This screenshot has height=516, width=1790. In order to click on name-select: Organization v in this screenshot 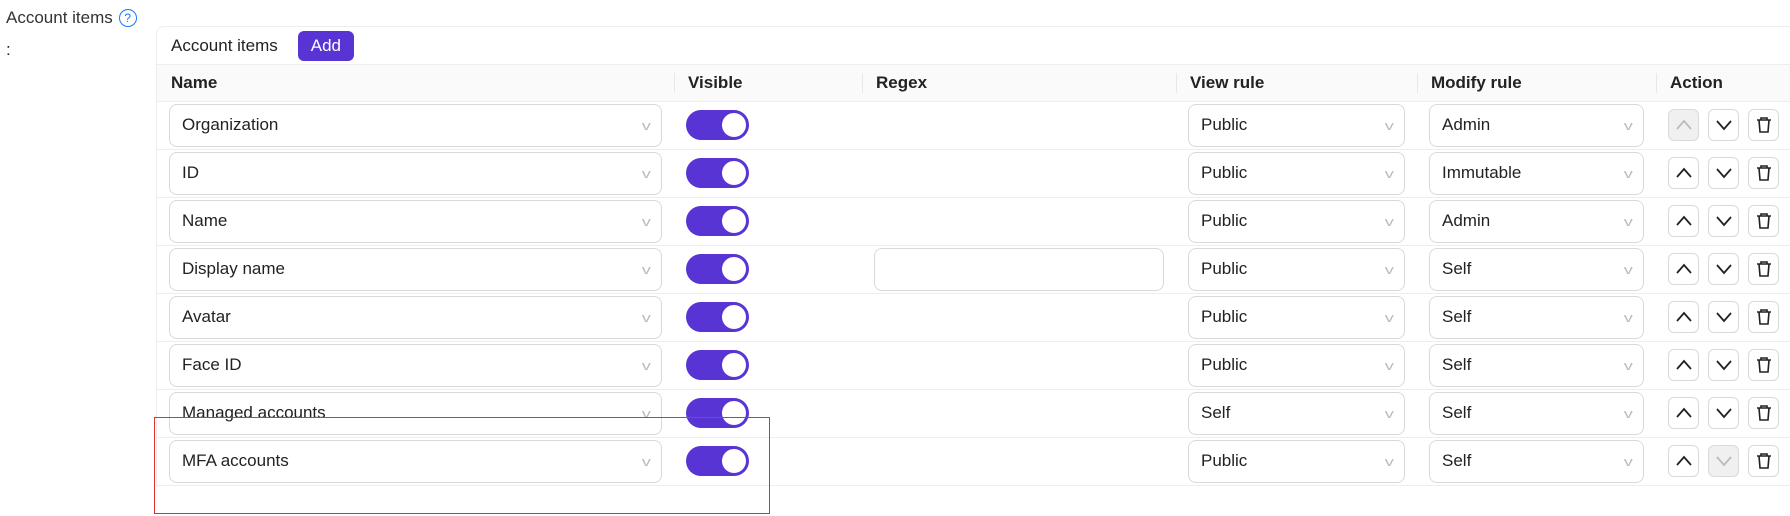, I will do `click(415, 125)`.